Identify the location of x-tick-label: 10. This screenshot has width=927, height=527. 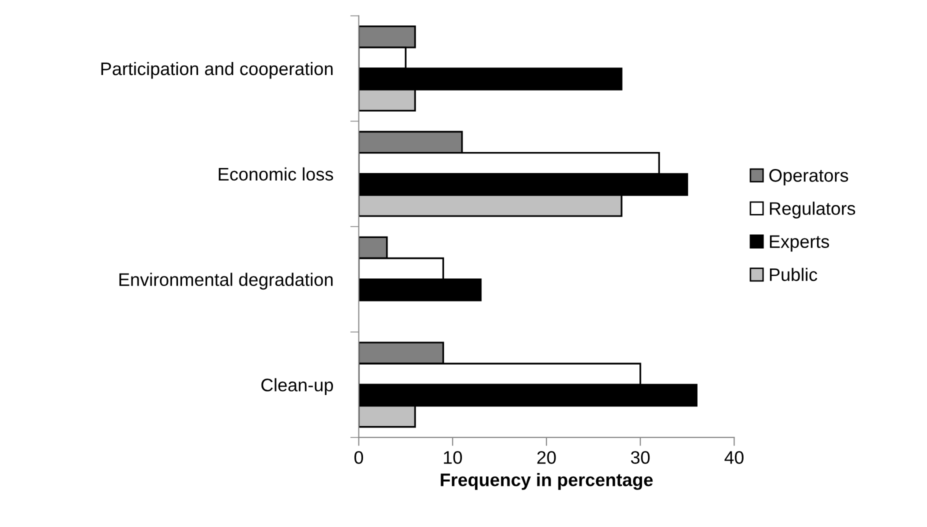
(453, 457).